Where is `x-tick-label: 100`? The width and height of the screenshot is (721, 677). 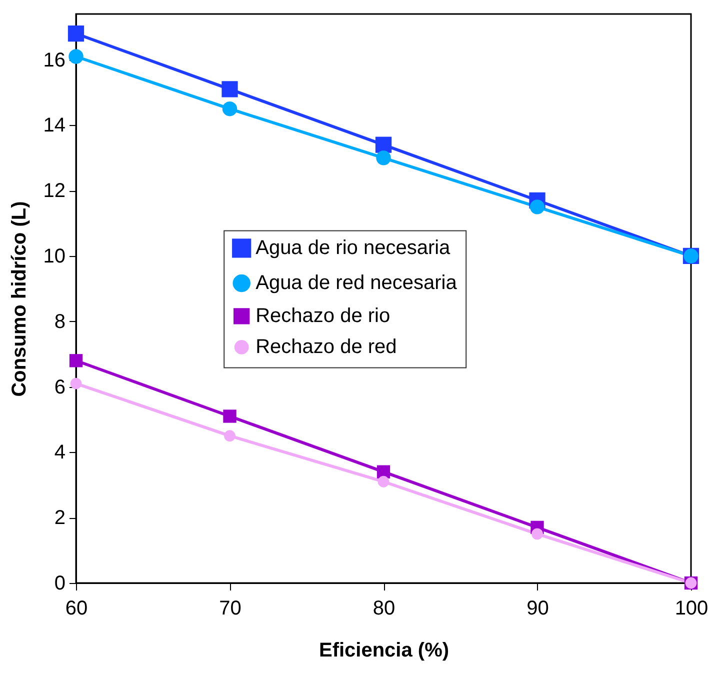 x-tick-label: 100 is located at coordinates (691, 609).